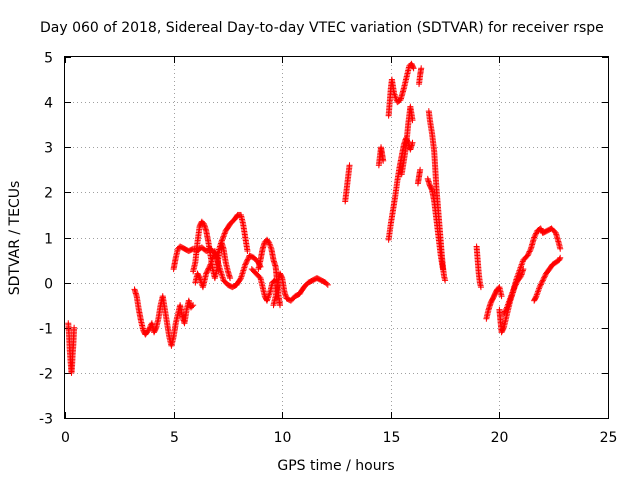  Describe the element at coordinates (174, 438) in the screenshot. I see `x-tick-label: 5` at that location.